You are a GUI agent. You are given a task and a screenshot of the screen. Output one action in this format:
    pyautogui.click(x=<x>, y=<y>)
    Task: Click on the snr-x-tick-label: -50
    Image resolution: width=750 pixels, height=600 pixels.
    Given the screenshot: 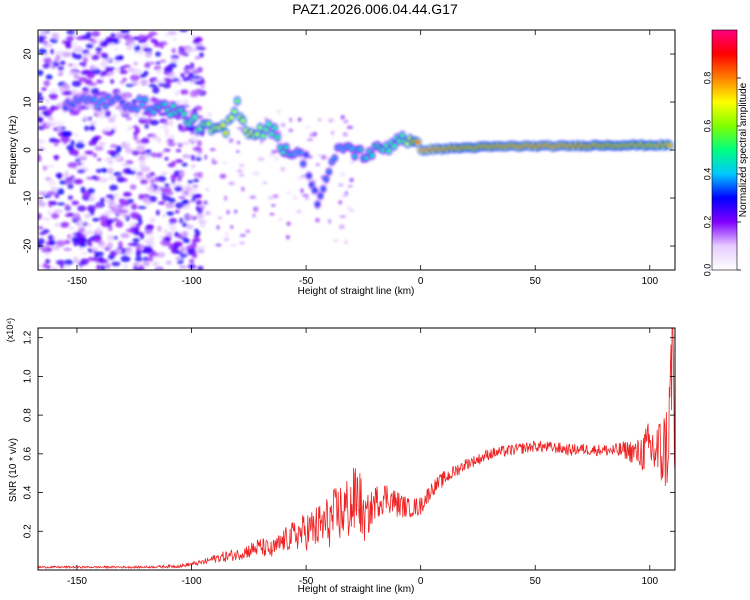 What is the action you would take?
    pyautogui.click(x=306, y=581)
    